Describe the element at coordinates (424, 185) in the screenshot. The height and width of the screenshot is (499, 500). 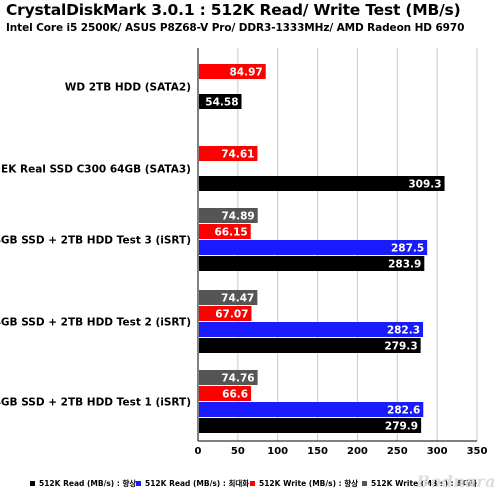
I see `data-label-c1-s0: 309.3` at that location.